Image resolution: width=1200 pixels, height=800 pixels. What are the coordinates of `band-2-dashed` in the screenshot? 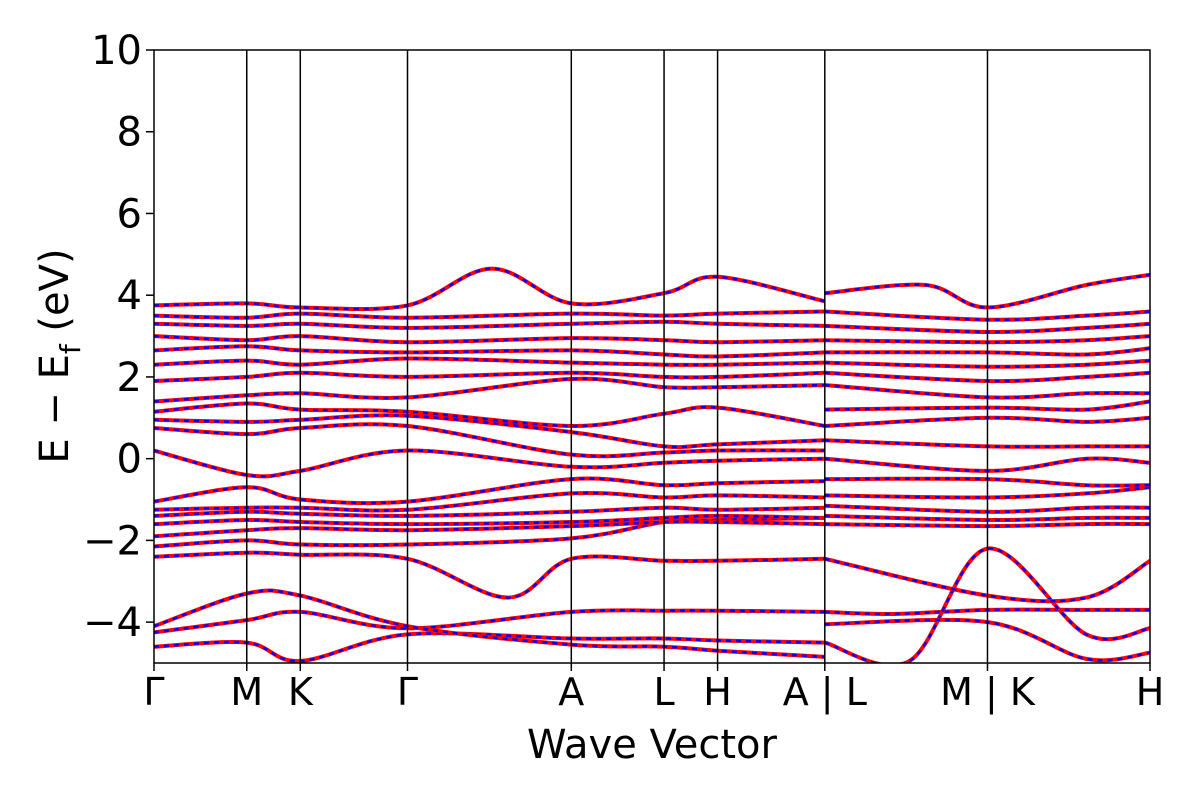 It's located at (489, 624).